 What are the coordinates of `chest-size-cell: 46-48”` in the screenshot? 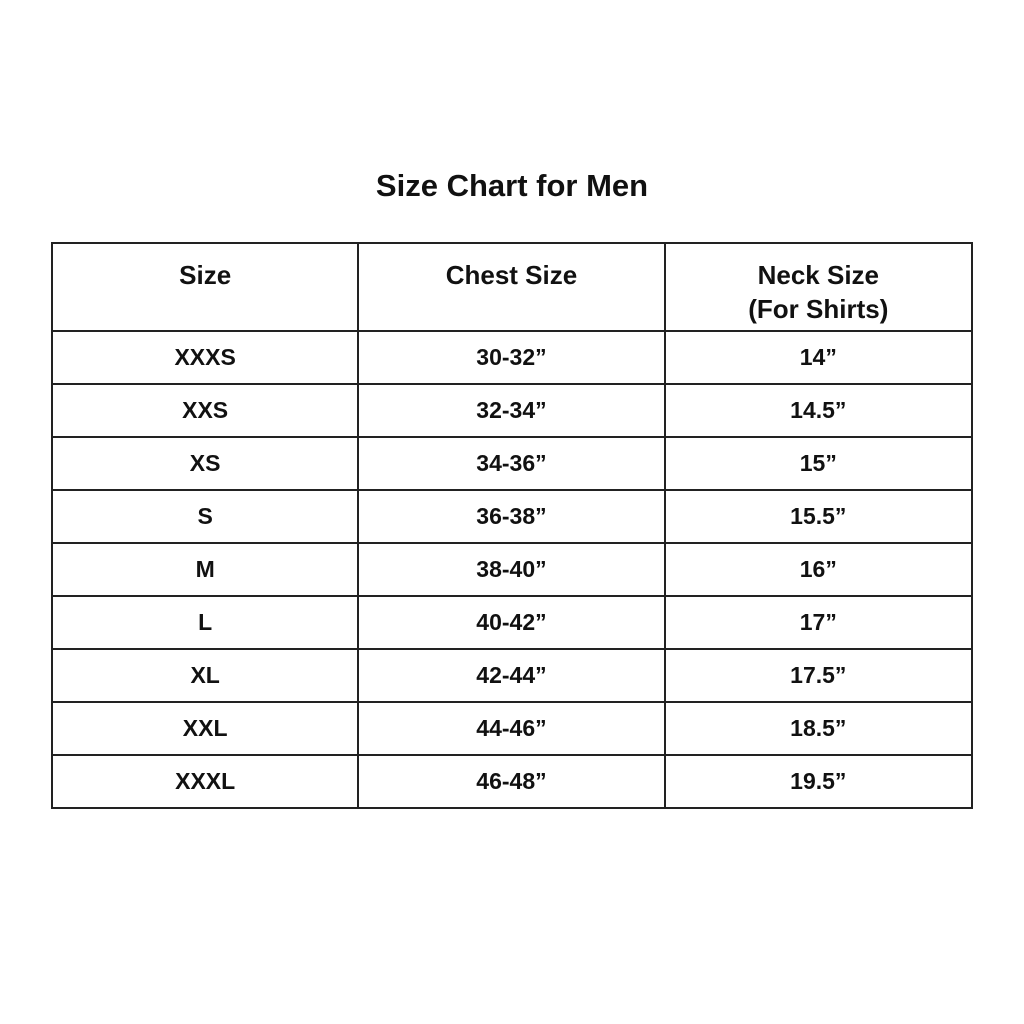 It's located at (511, 781).